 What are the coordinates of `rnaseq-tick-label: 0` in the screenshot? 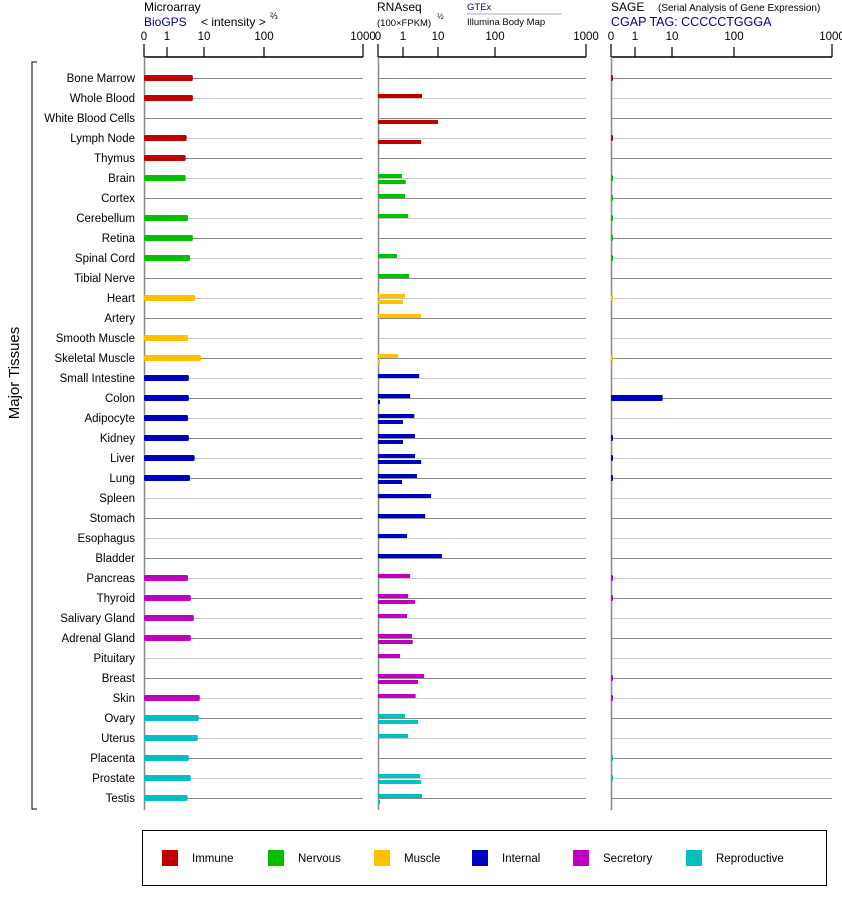 It's located at (378, 37).